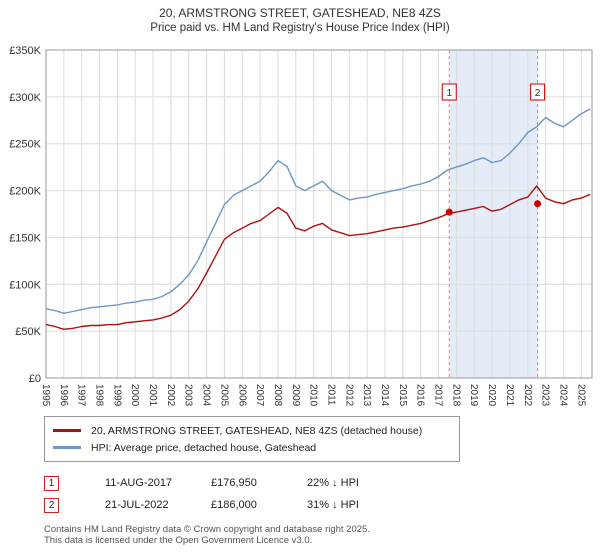 This screenshot has width=600, height=560. What do you see at coordinates (295, 395) in the screenshot?
I see `svg-text: 2009` at bounding box center [295, 395].